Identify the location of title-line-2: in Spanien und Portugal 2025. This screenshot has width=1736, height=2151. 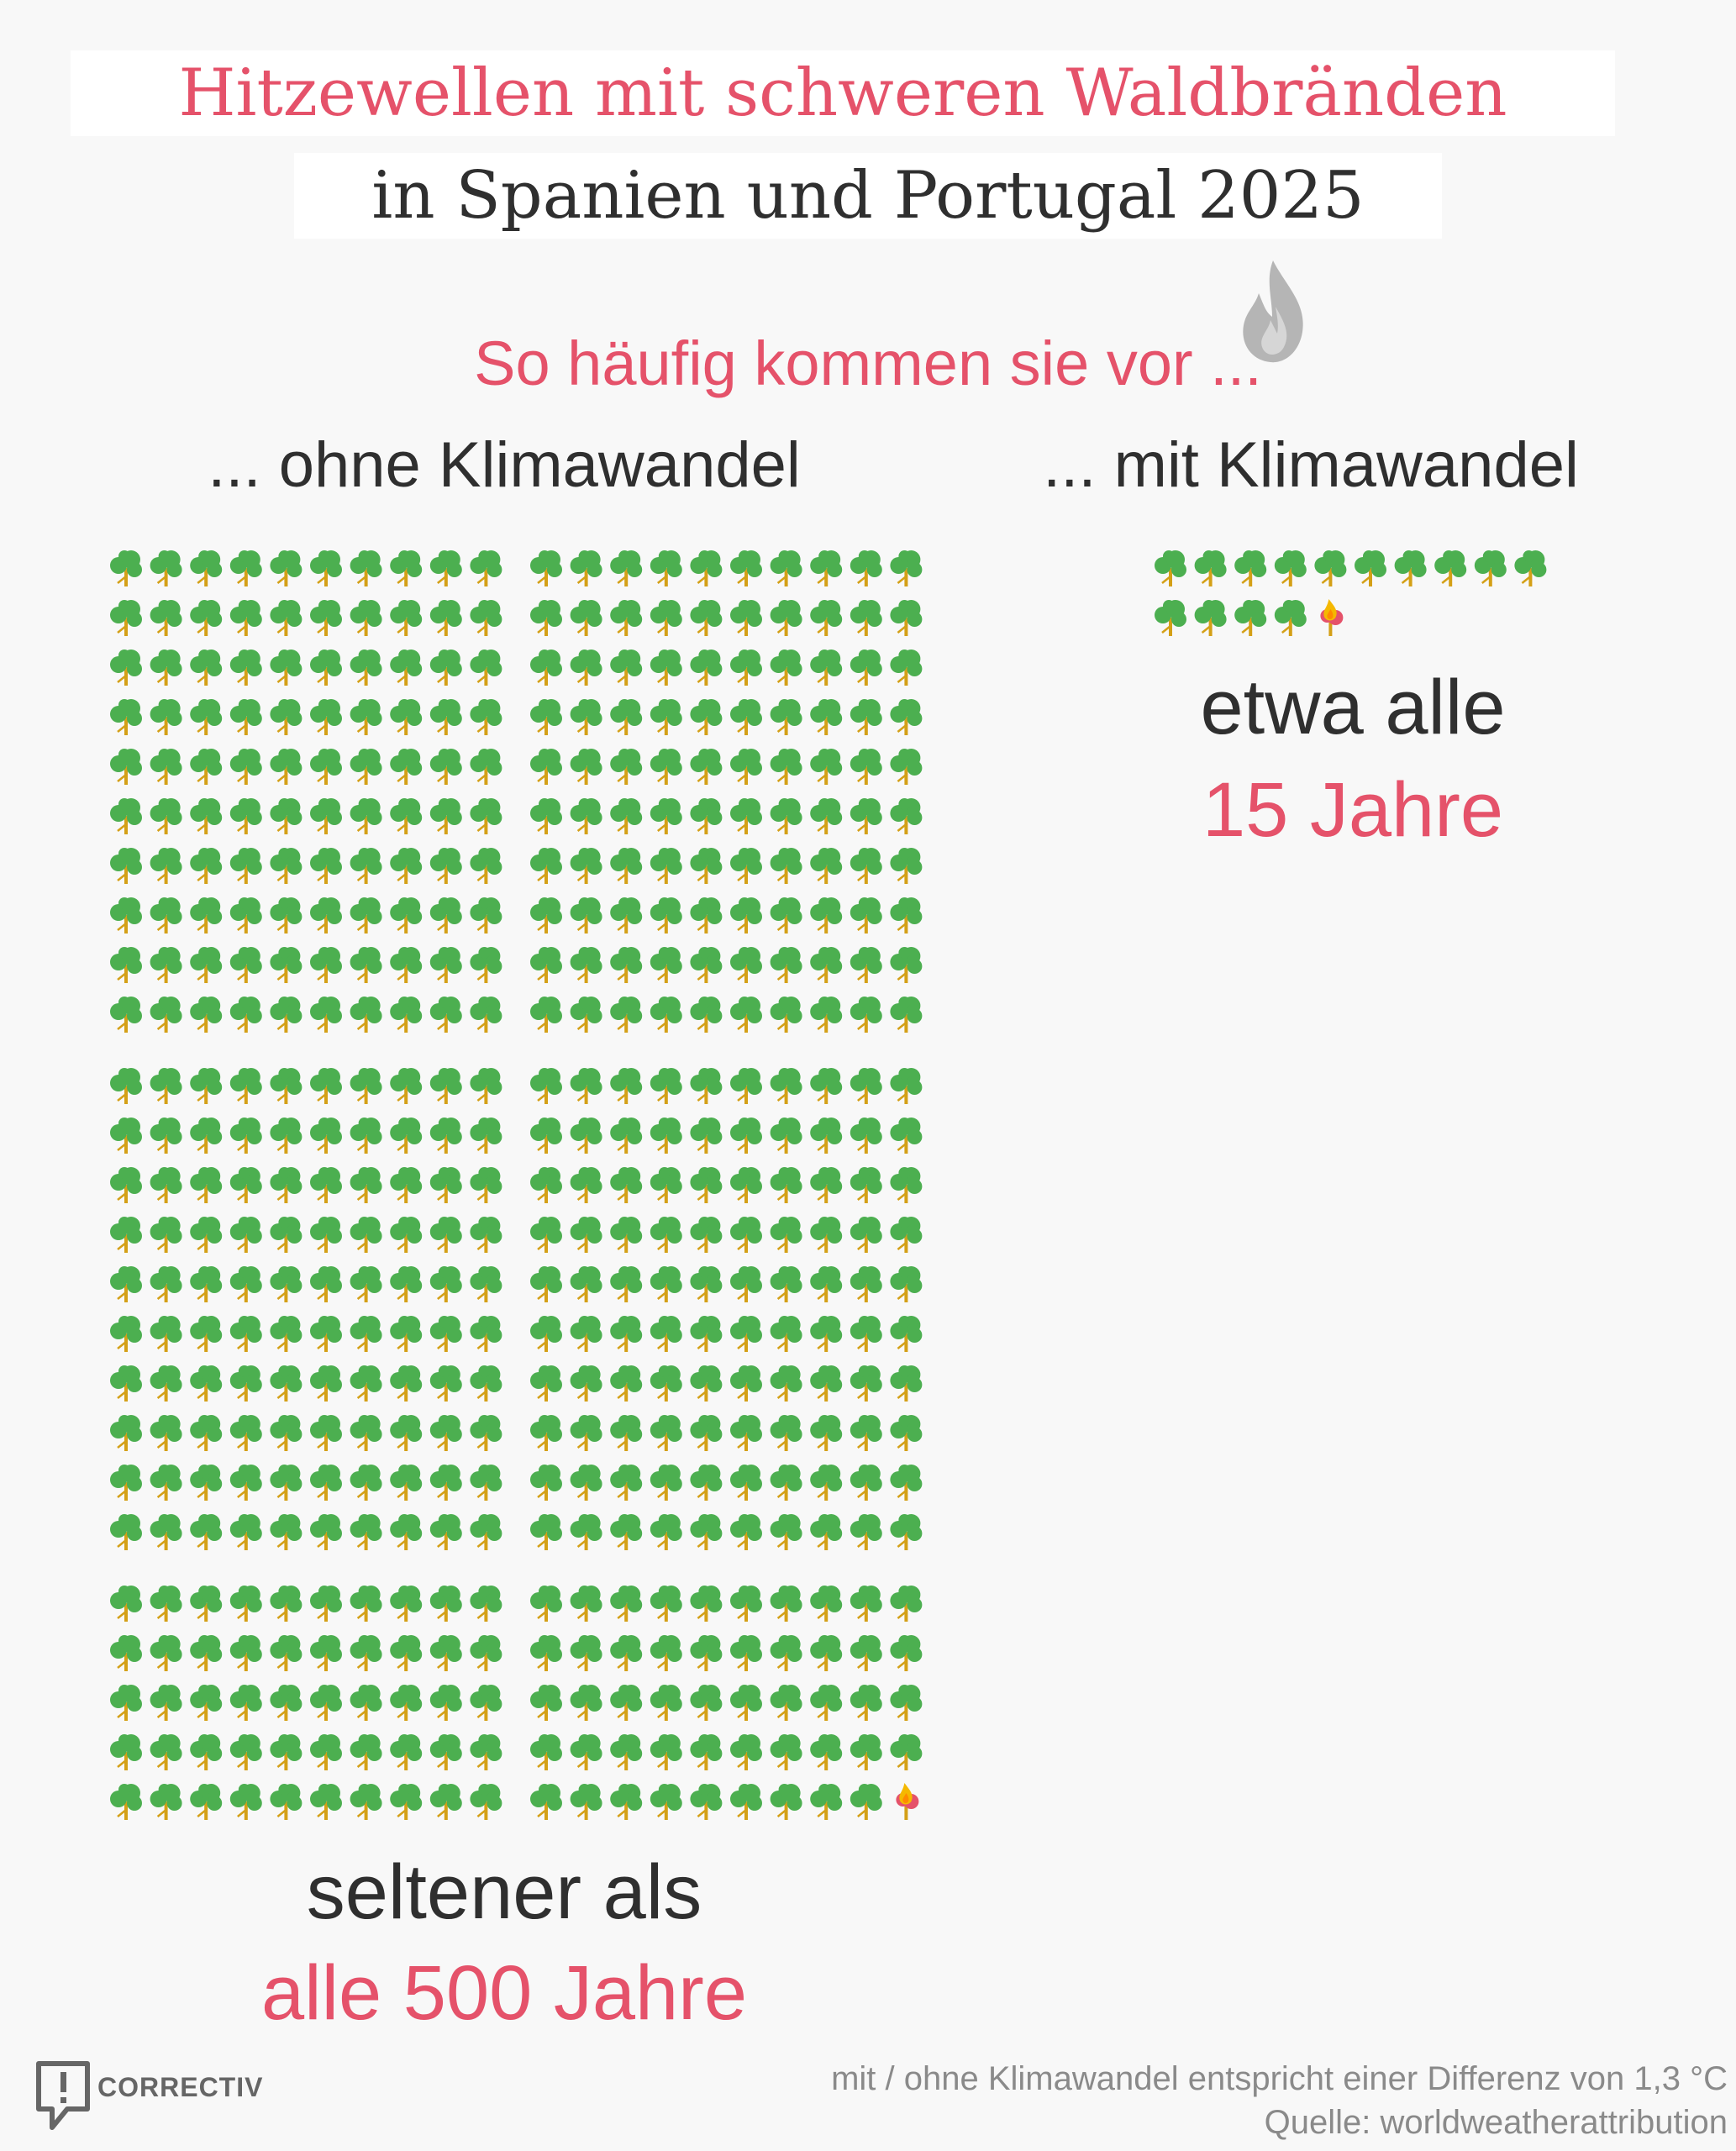
(868, 196).